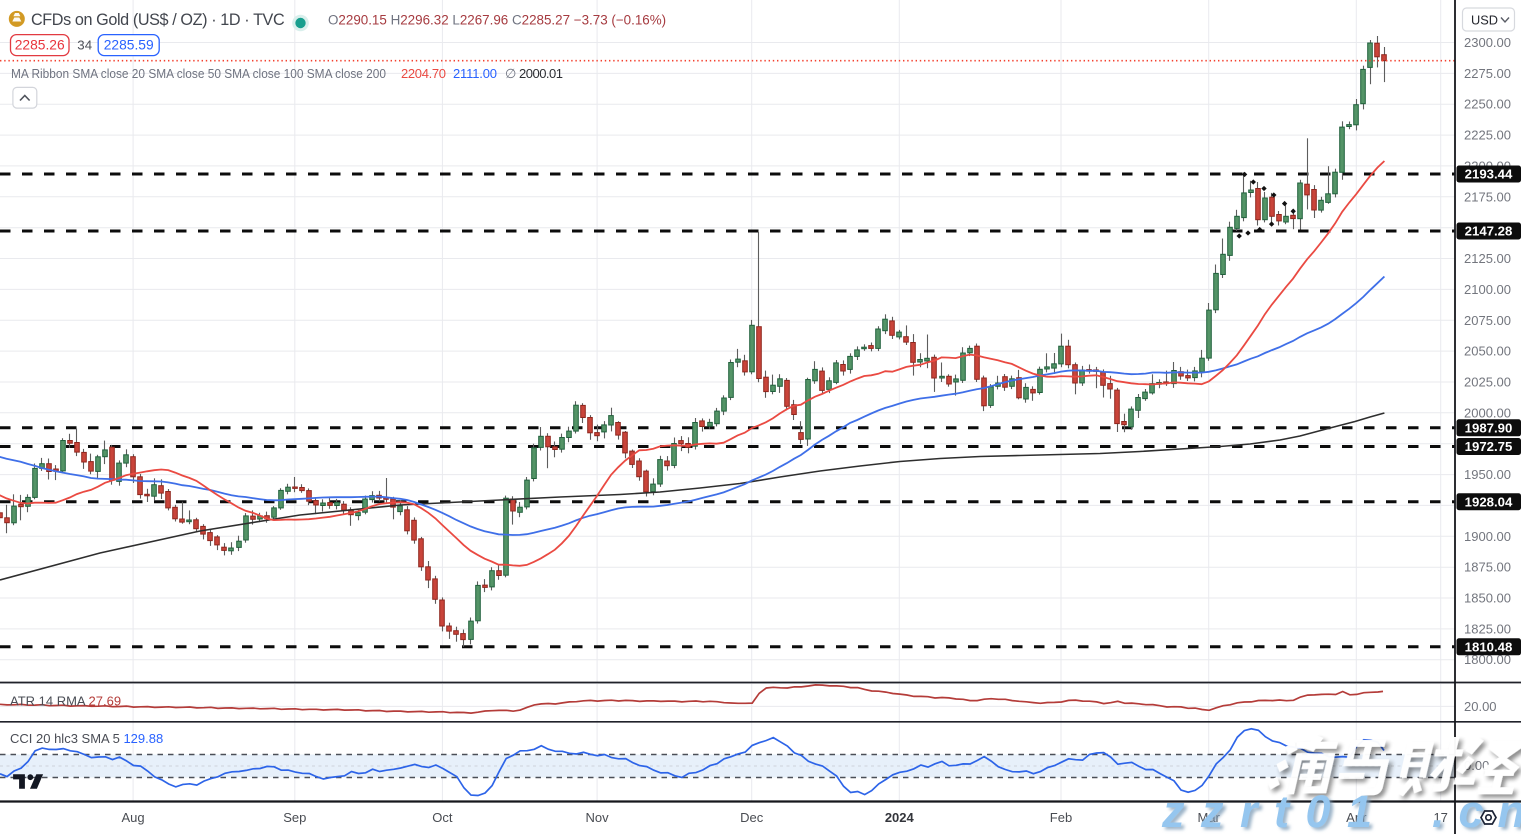 The image size is (1521, 834). Describe the element at coordinates (1061, 817) in the screenshot. I see `svg-text: Feb` at that location.